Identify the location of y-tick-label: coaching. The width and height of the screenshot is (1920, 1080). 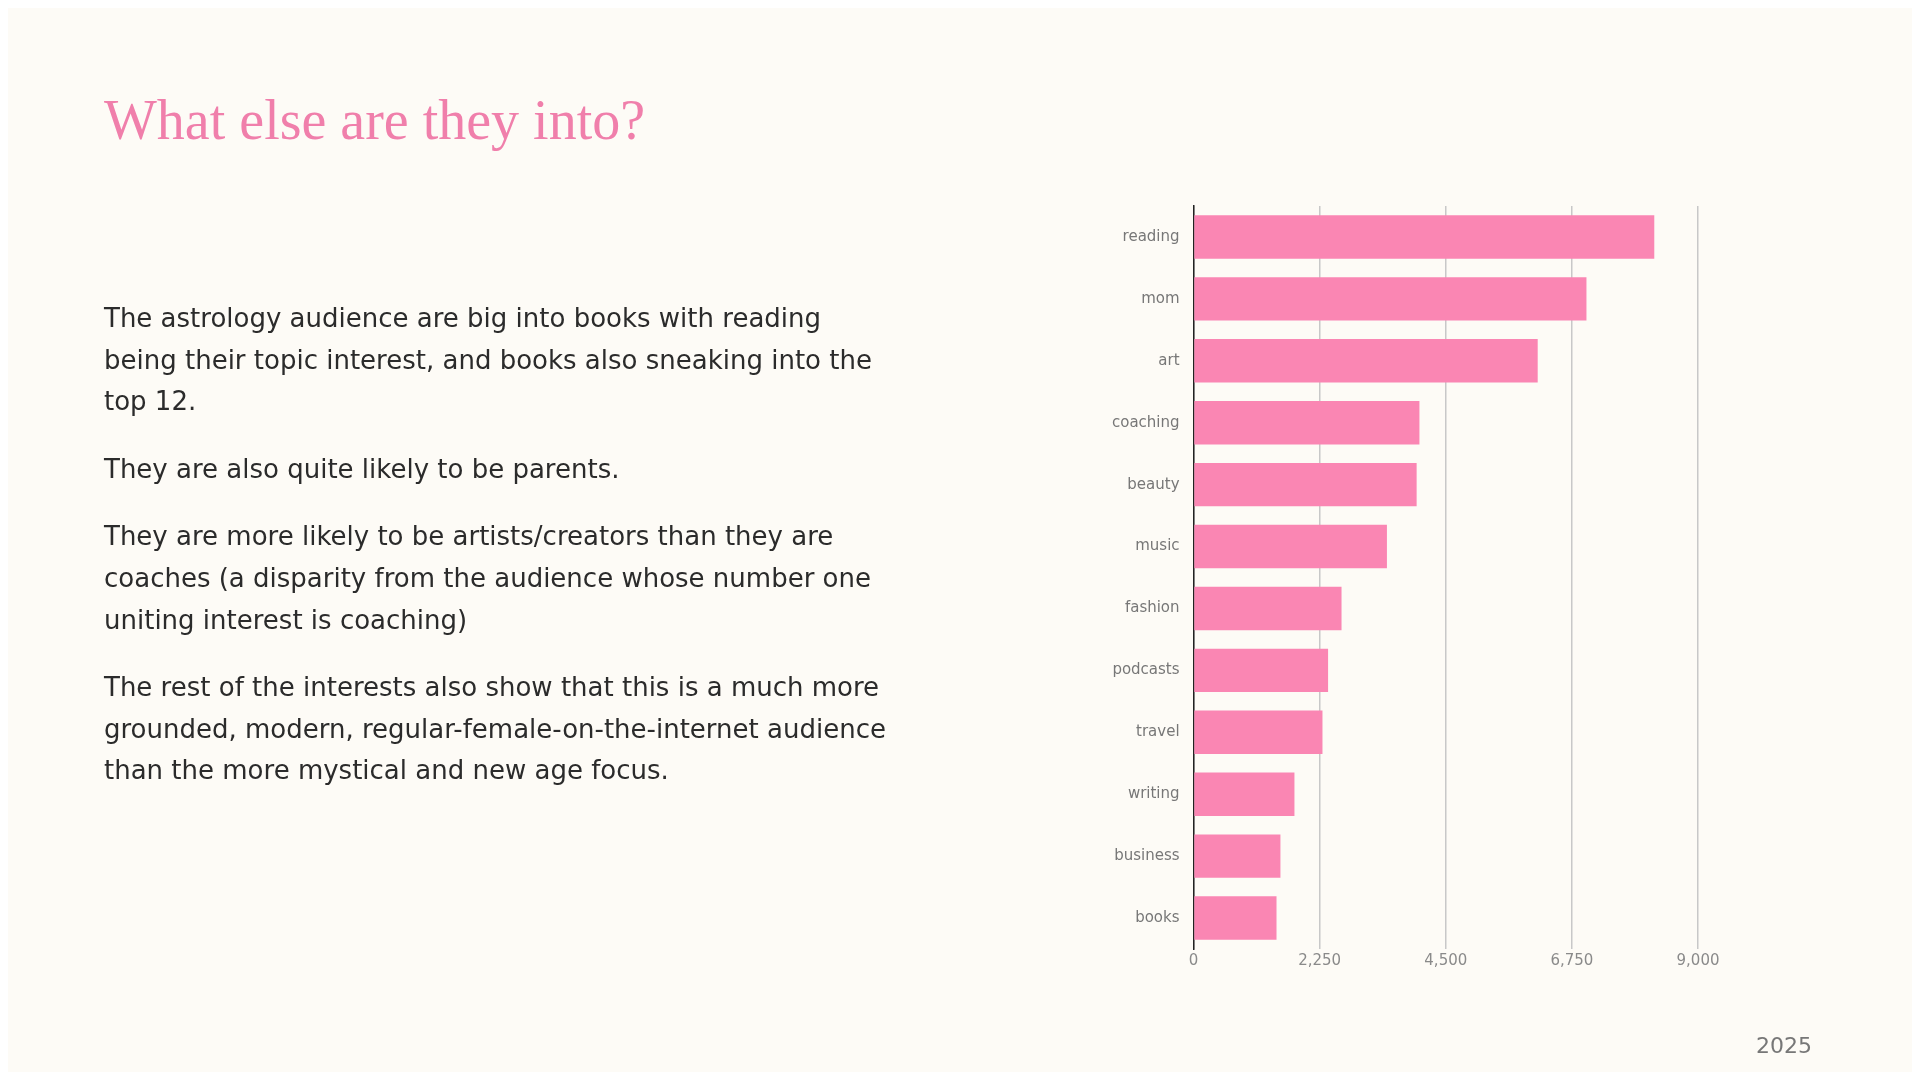
(1145, 421).